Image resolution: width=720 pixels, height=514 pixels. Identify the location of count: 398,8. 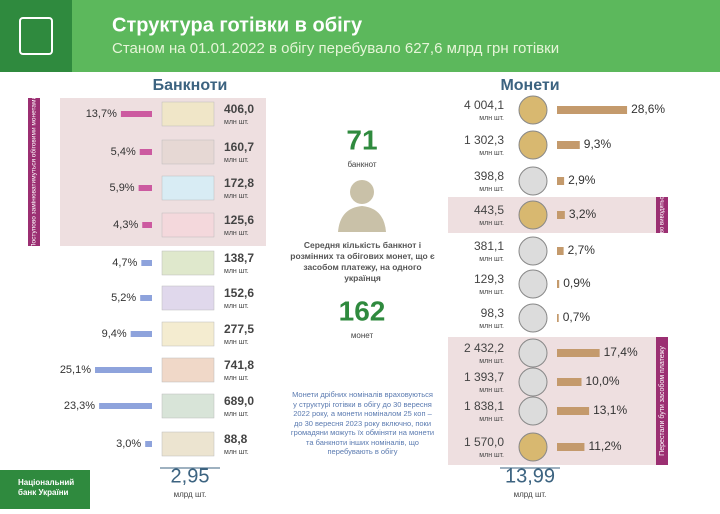
(489, 176).